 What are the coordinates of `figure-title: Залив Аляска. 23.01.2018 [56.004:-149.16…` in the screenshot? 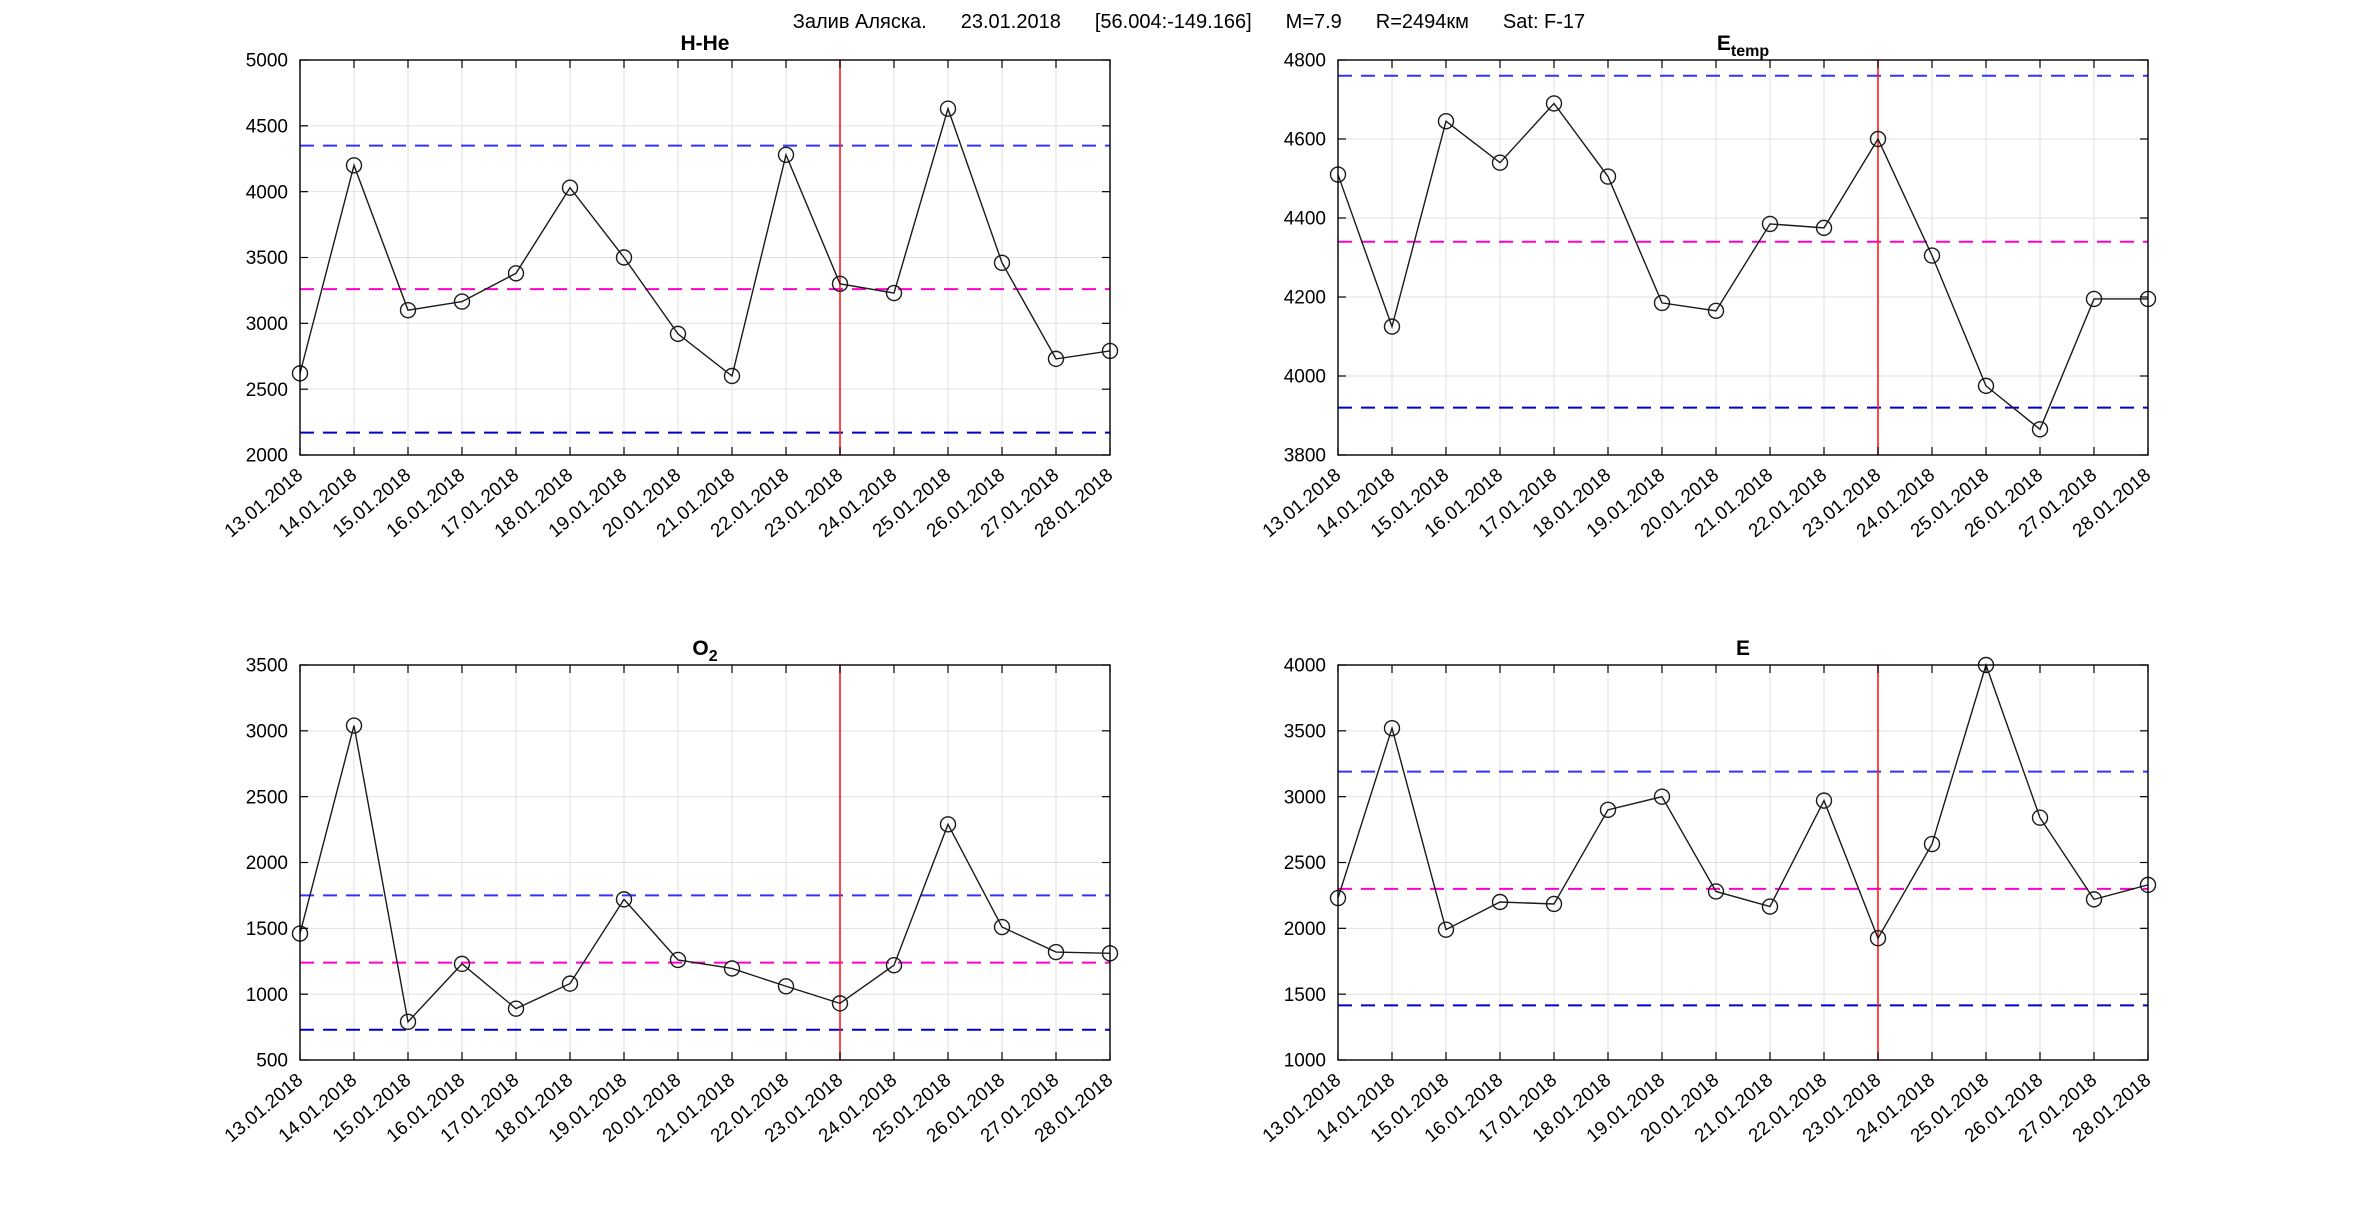 It's located at (1189, 22).